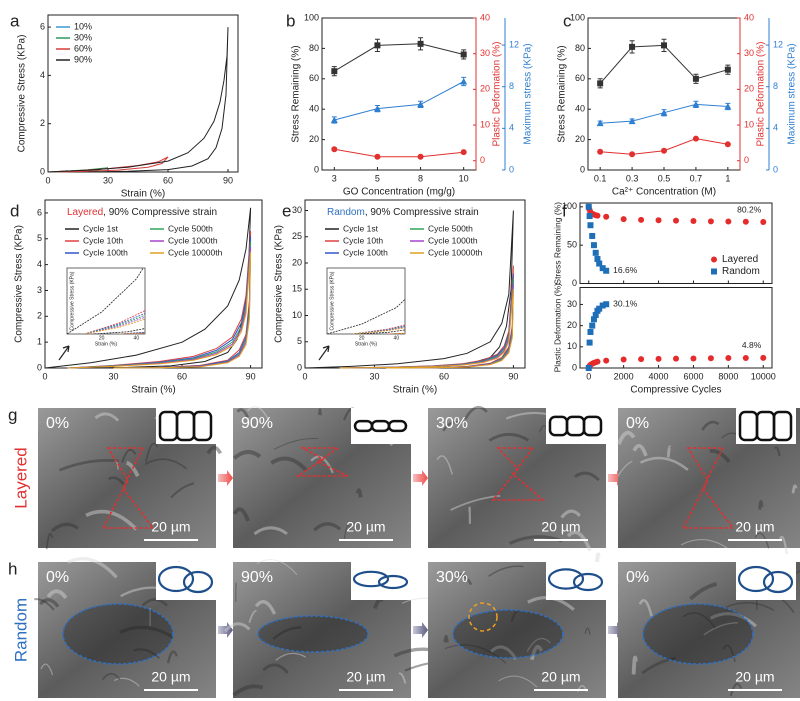 The image size is (800, 701). I want to click on legend-label: 30%, so click(83, 37).